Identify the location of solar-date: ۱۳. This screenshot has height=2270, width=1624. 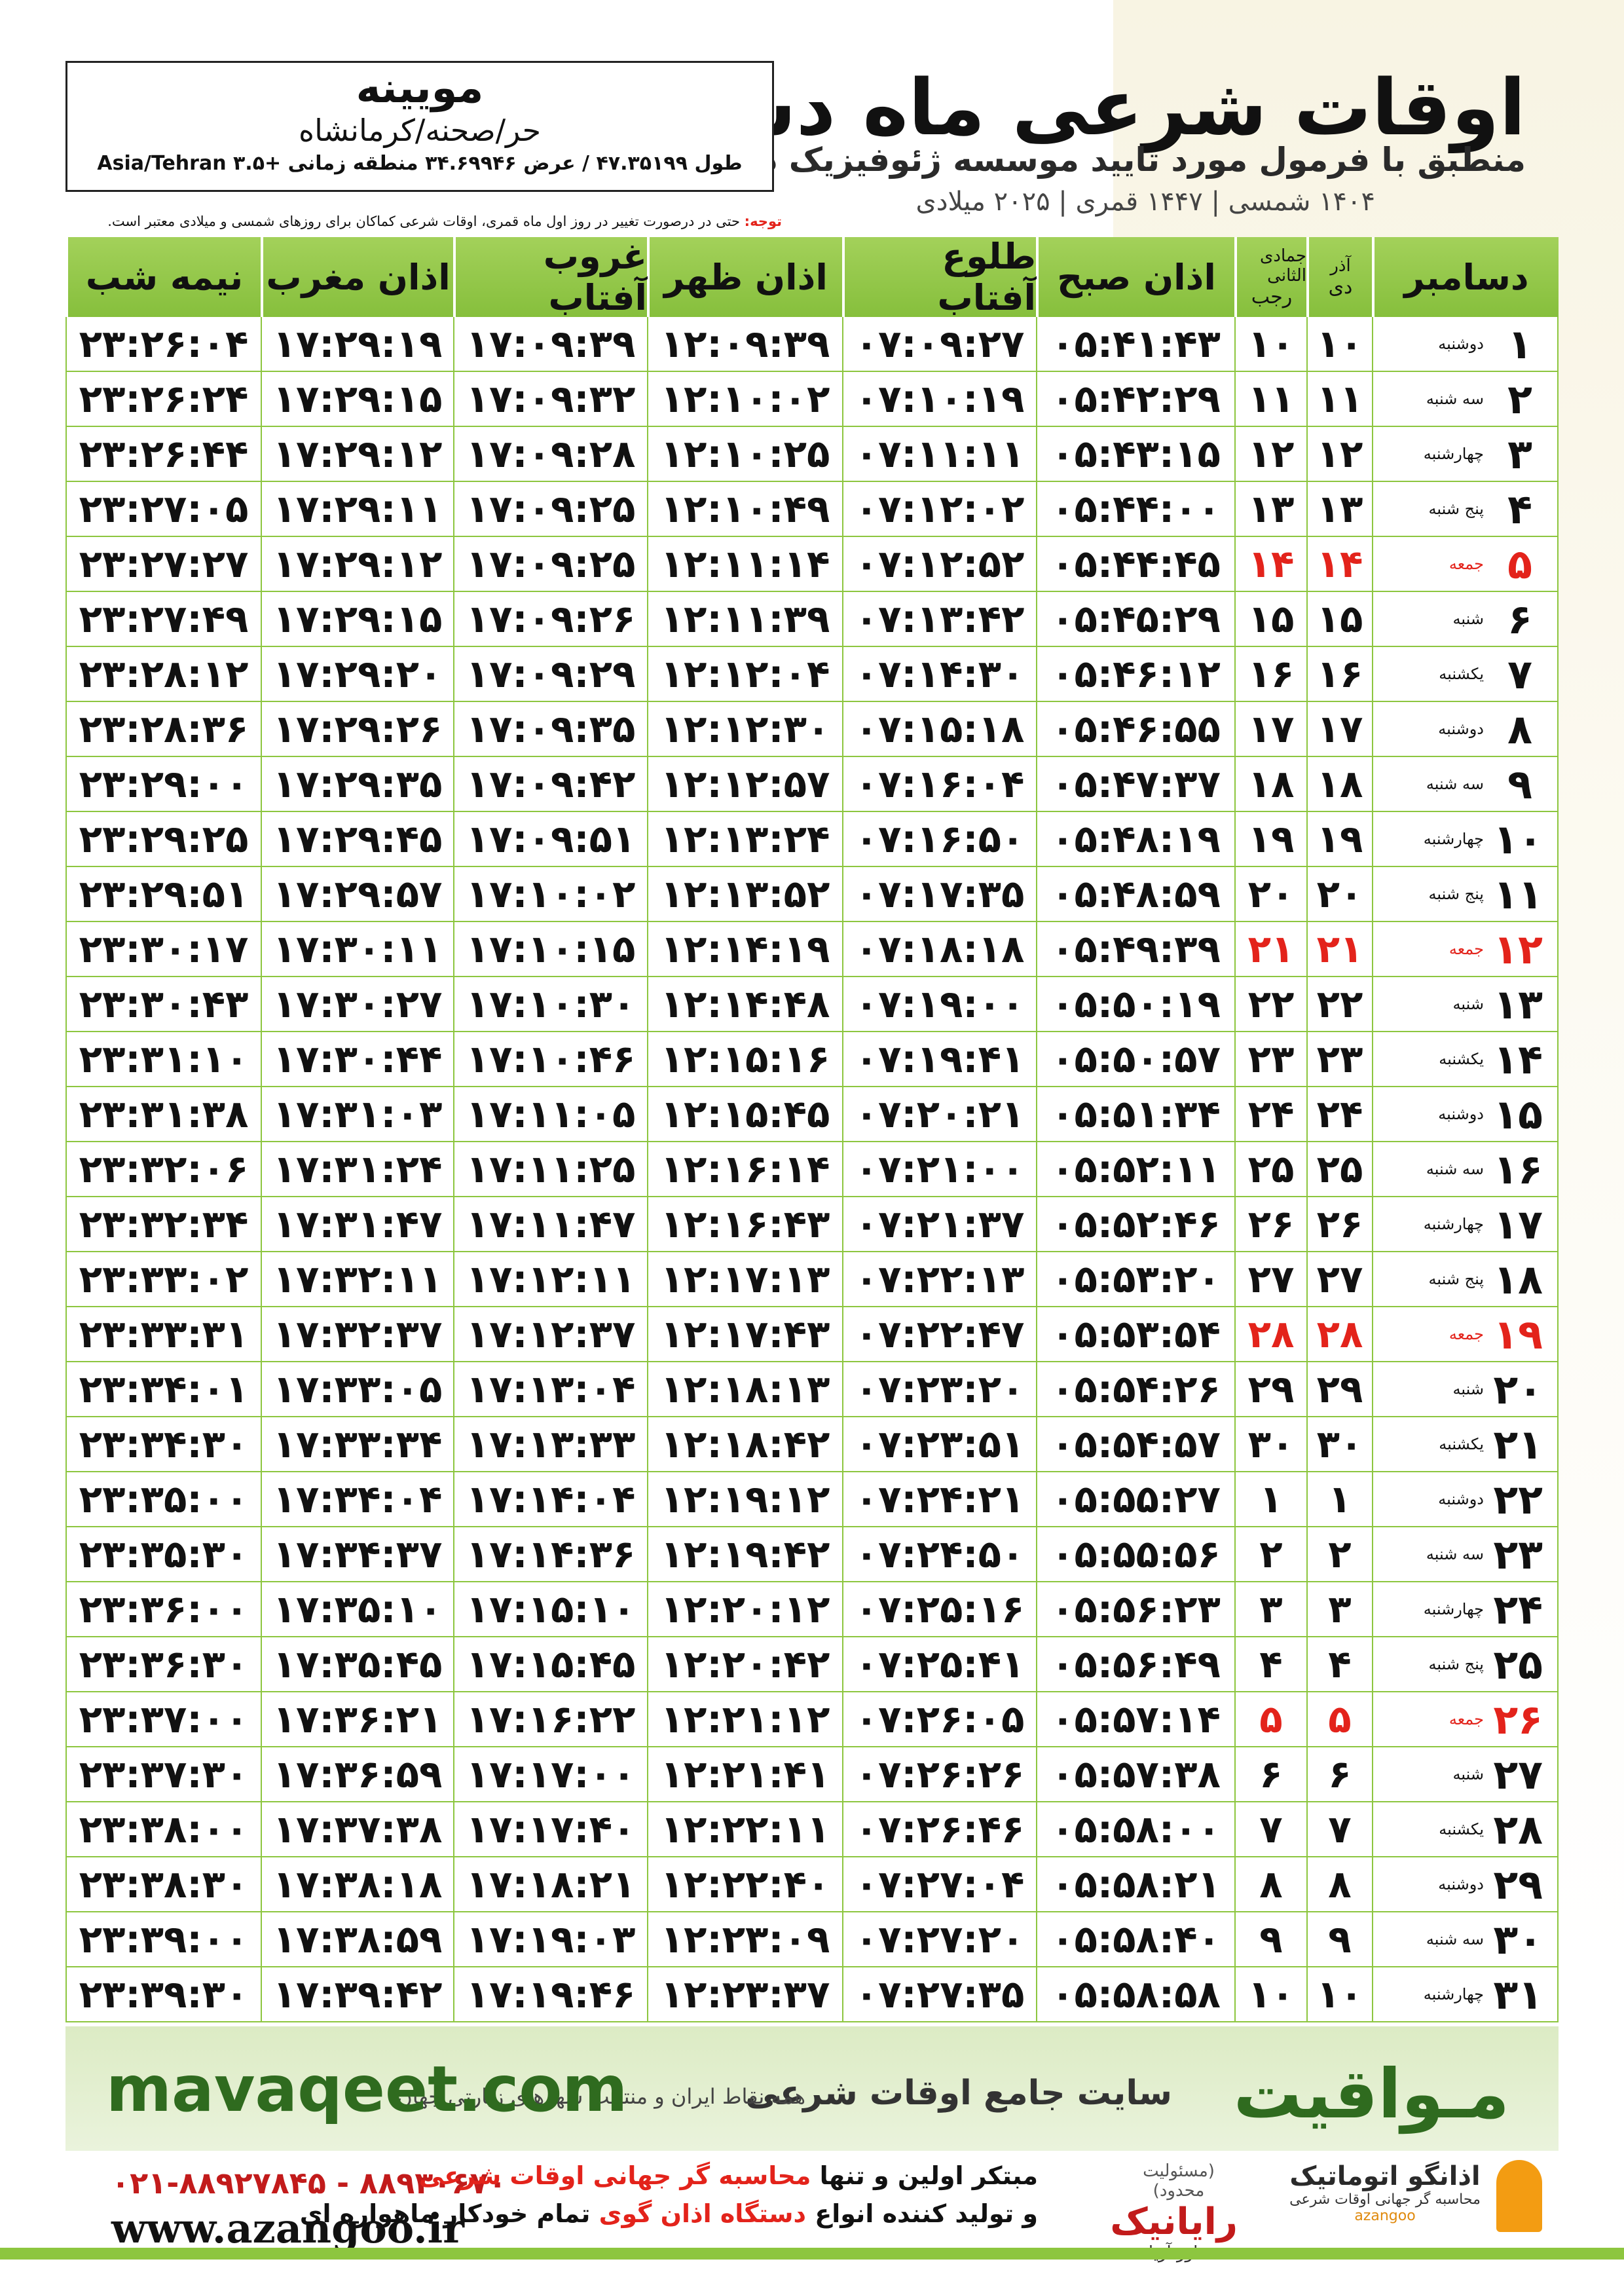
(1339, 509).